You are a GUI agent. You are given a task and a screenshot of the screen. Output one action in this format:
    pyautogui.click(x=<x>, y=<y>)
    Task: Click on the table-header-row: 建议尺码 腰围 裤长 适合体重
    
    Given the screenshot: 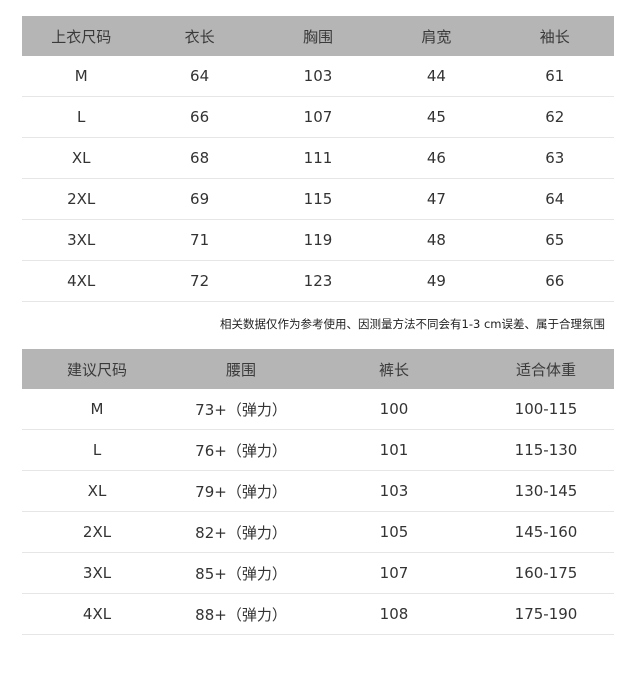 What is the action you would take?
    pyautogui.click(x=318, y=369)
    